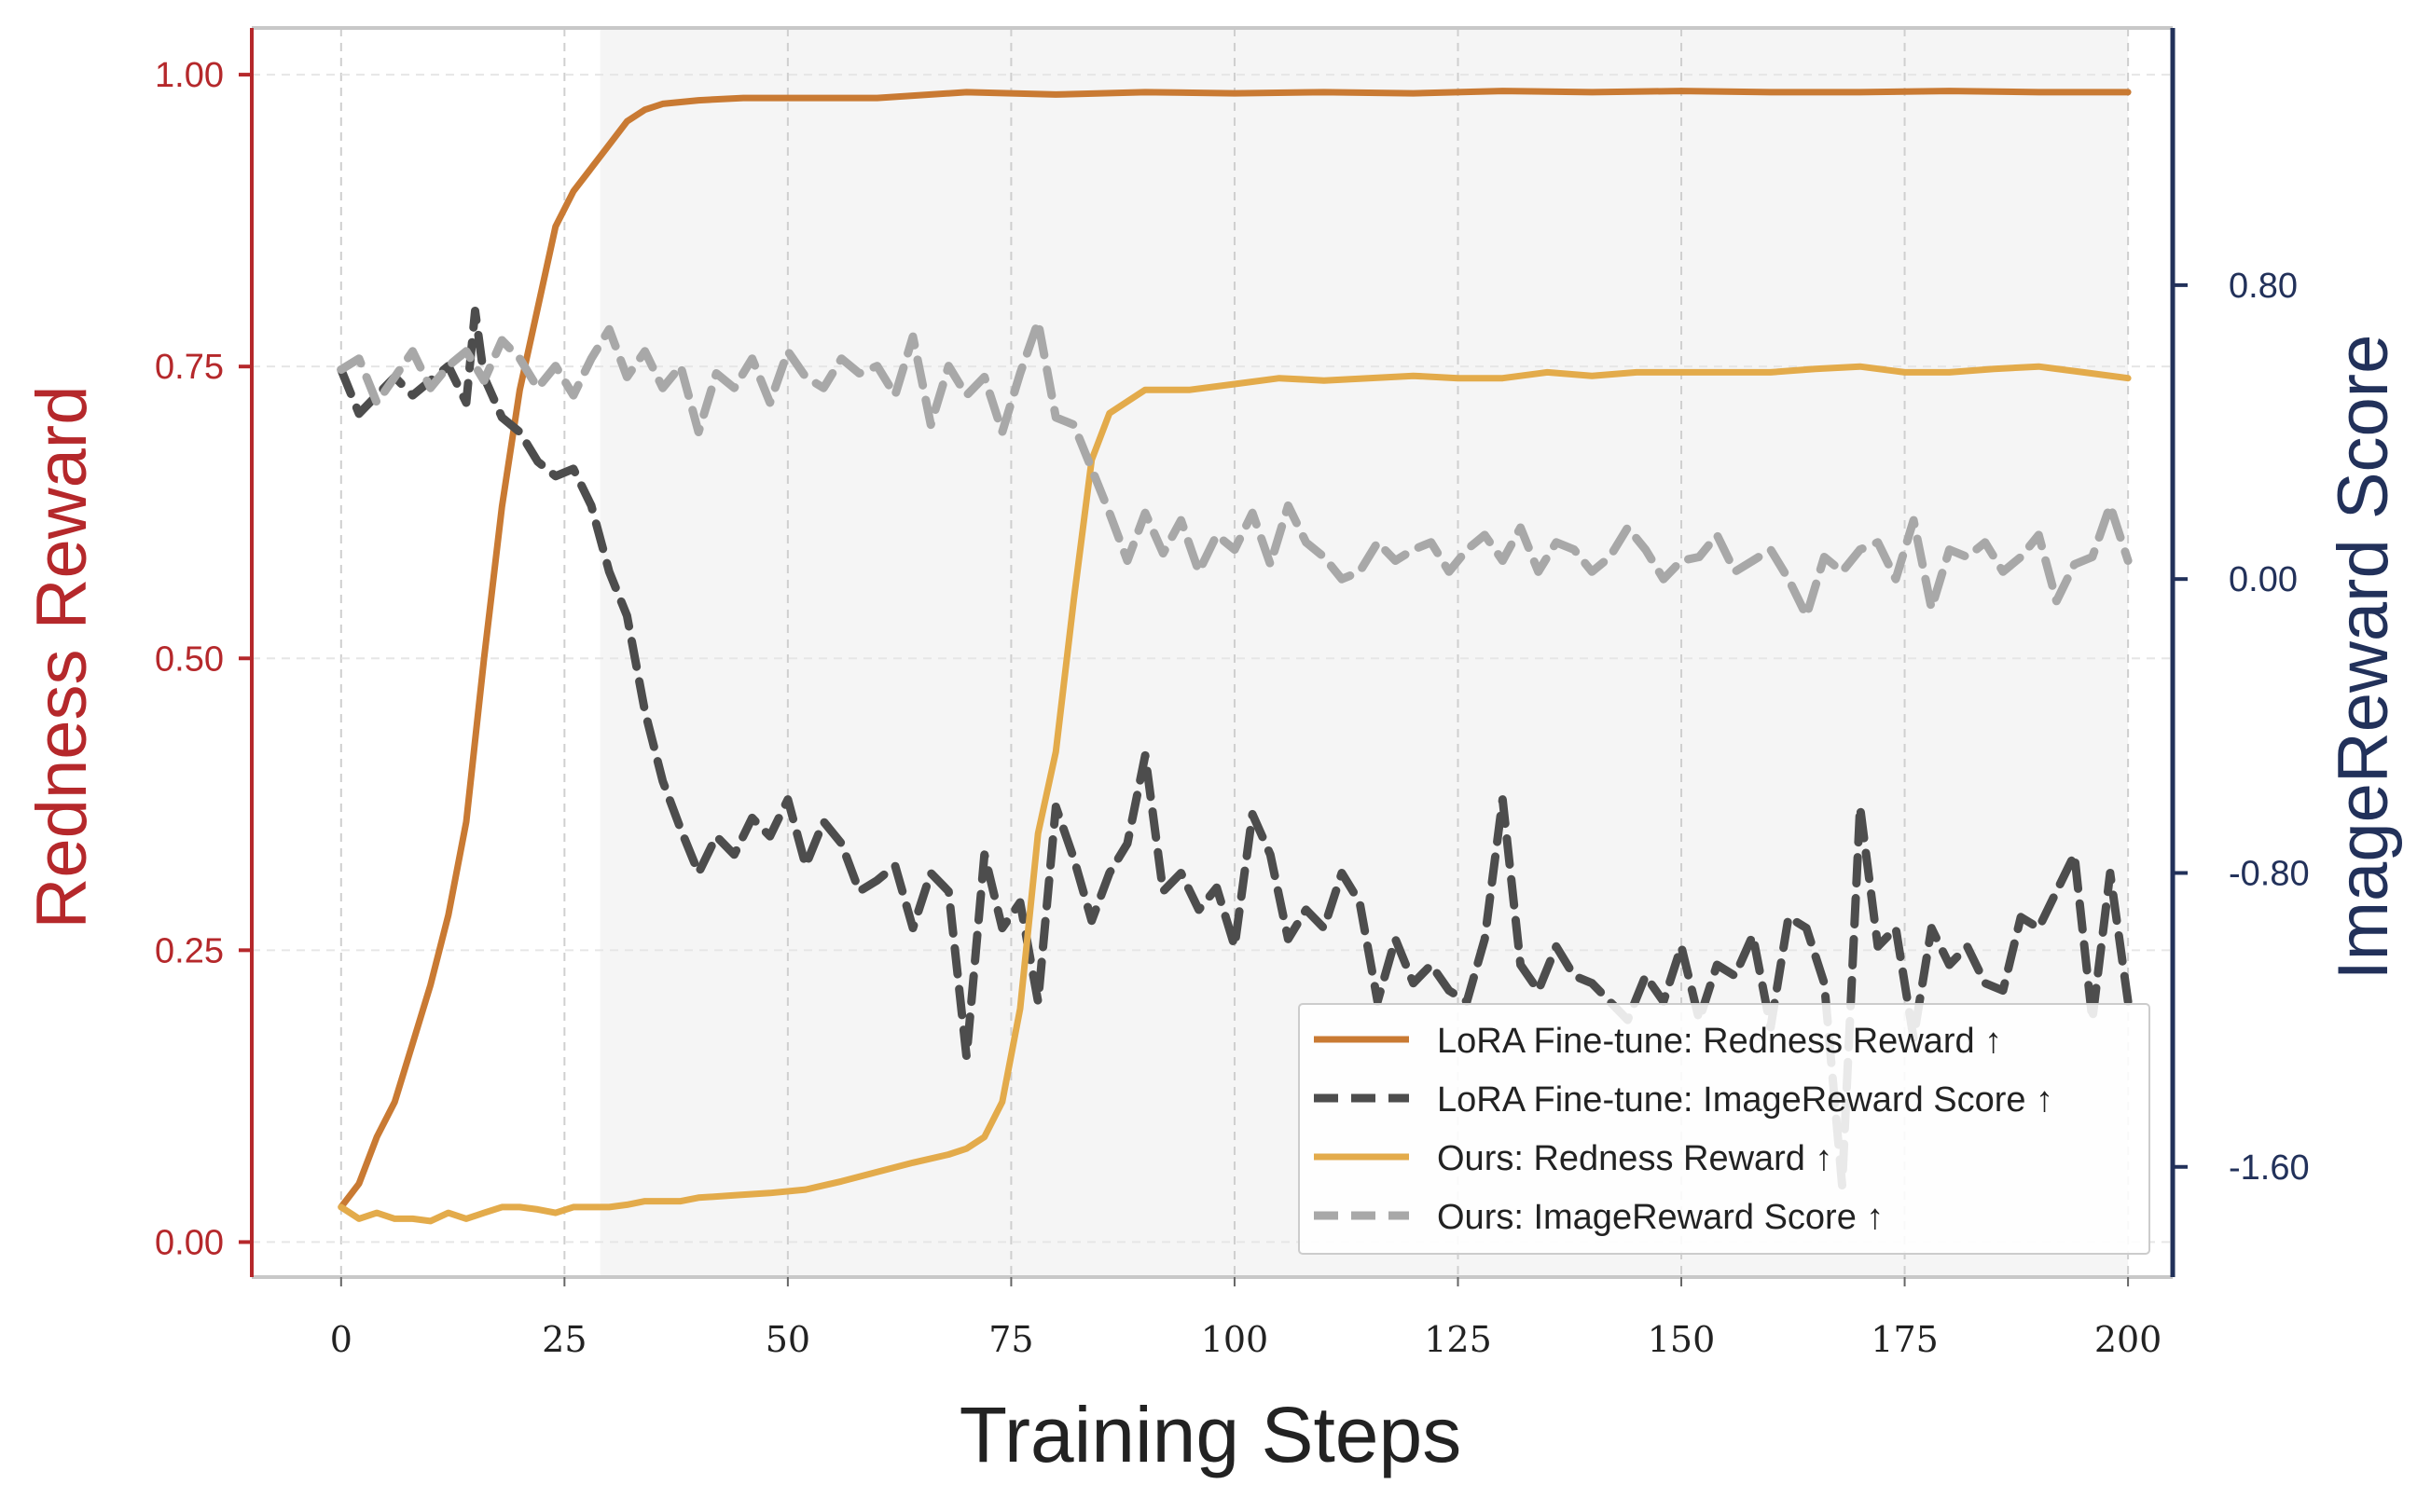 This screenshot has width=2431, height=1512. I want to click on y-right-tick-label-2: 0.00, so click(2263, 580).